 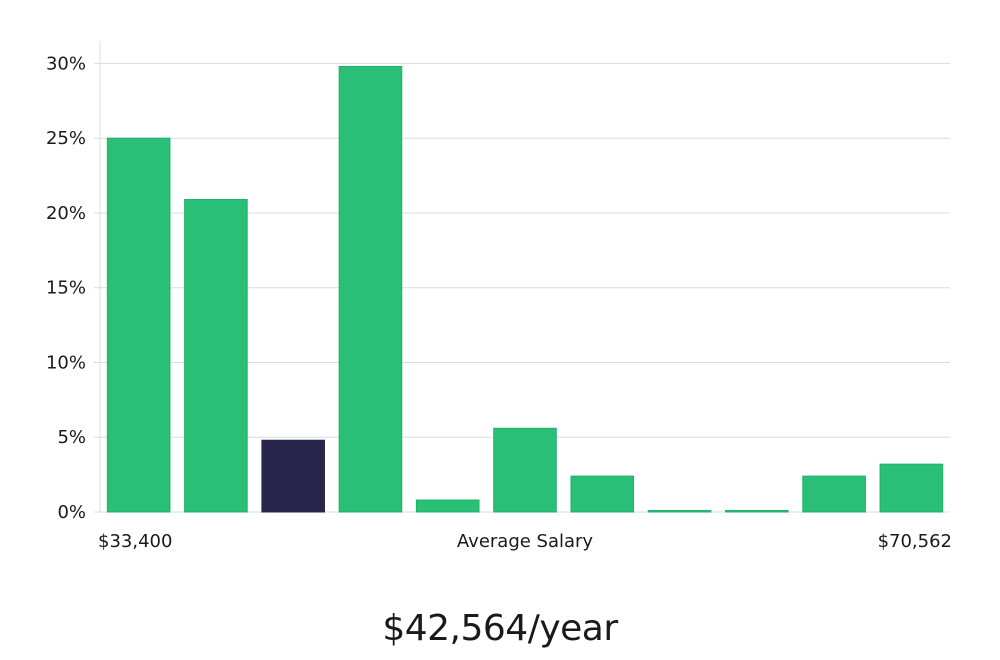 I want to click on y-tick-labels: 0% 5% 10% 15% 20% 25% 30%, so click(x=73, y=288).